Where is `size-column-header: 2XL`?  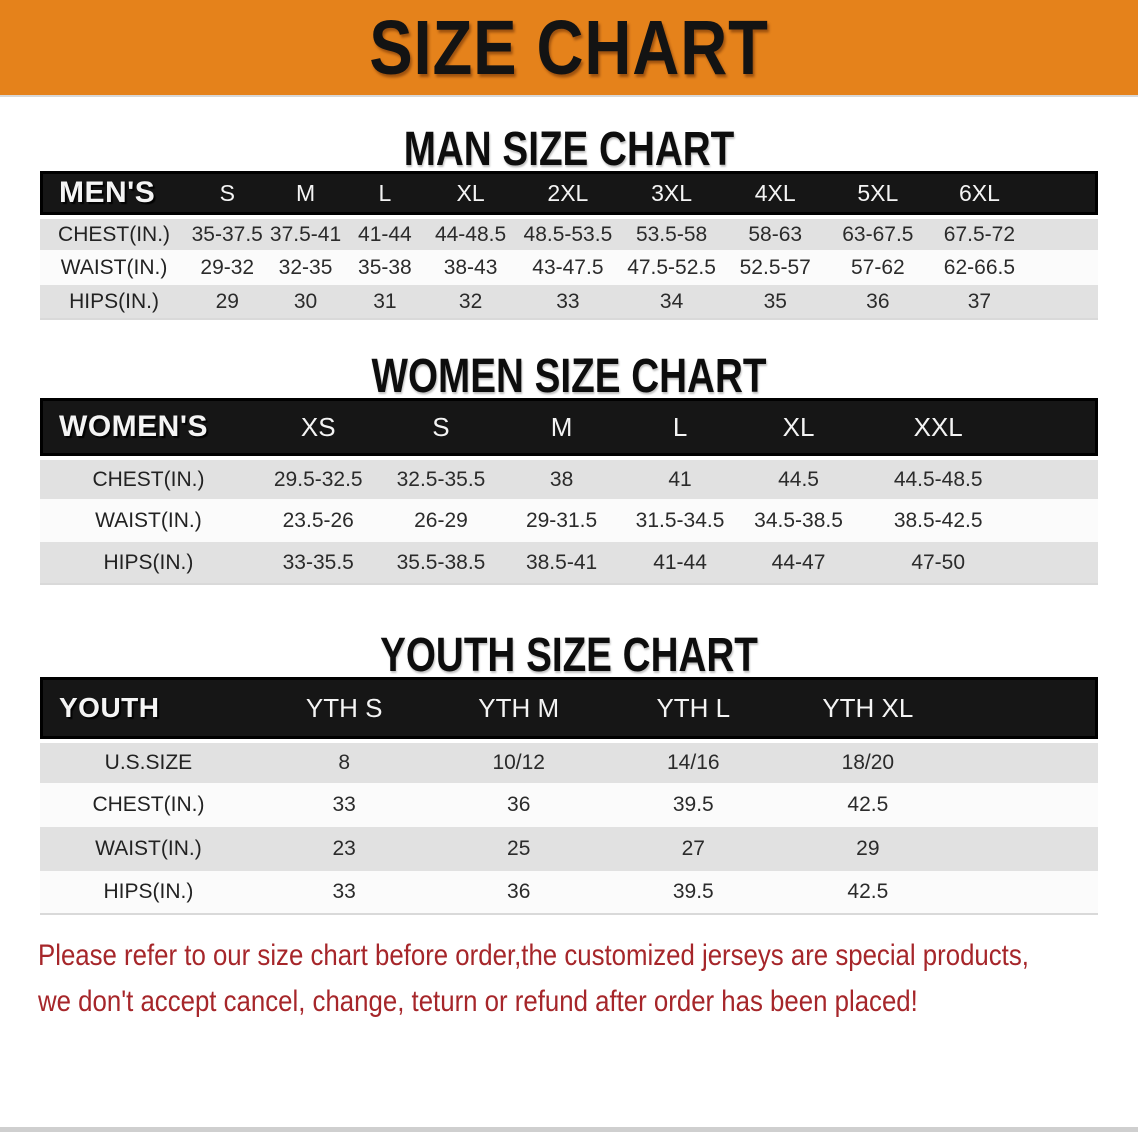
size-column-header: 2XL is located at coordinates (568, 193).